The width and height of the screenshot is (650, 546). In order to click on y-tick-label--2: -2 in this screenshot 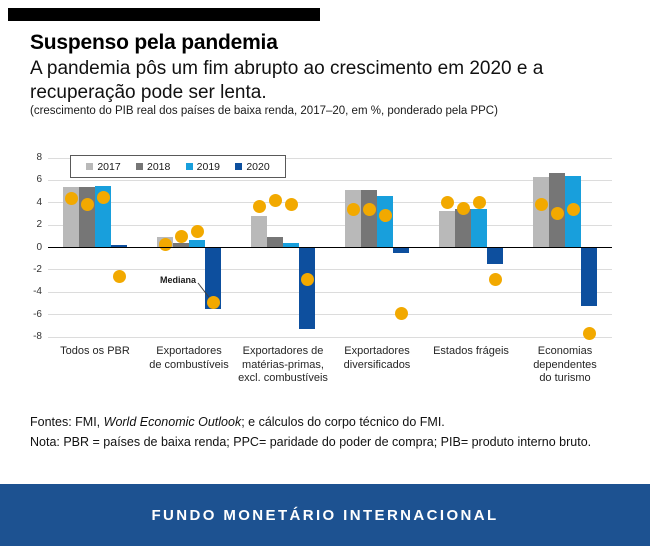, I will do `click(37, 269)`.